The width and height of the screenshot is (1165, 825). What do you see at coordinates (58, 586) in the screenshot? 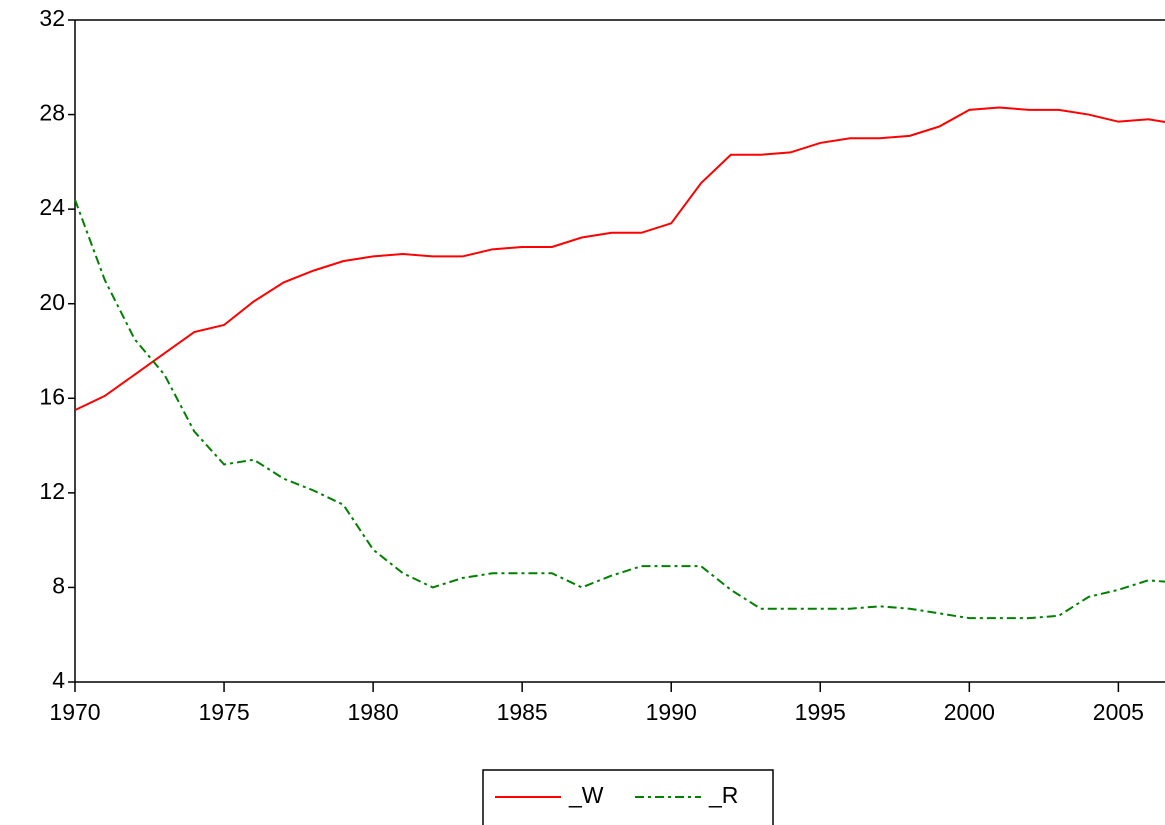
I see `y-tick-label: 8` at bounding box center [58, 586].